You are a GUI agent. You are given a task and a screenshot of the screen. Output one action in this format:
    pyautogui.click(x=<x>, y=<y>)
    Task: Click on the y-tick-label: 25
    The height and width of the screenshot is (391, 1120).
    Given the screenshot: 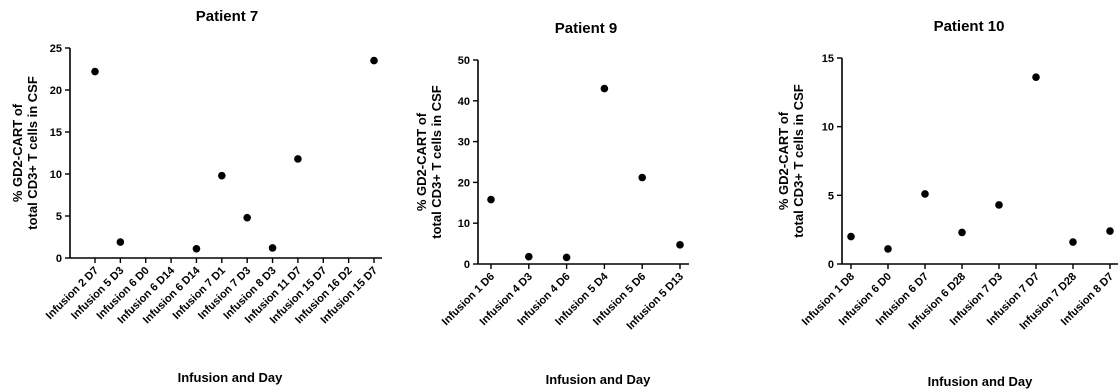 What is the action you would take?
    pyautogui.click(x=56, y=49)
    